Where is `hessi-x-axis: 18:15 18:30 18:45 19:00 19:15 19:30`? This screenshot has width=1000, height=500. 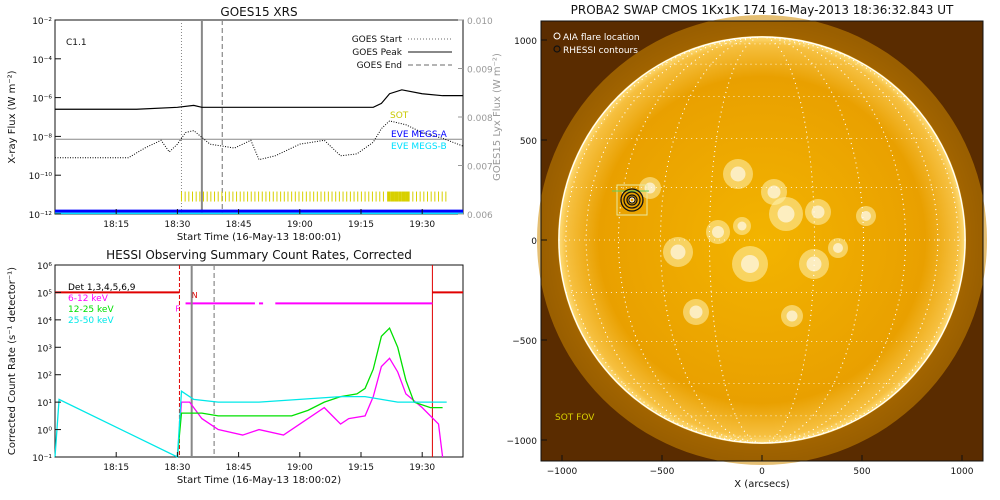
hessi-x-axis: 18:15 18:30 18:45 19:00 19:15 19:30 is located at coordinates (269, 462).